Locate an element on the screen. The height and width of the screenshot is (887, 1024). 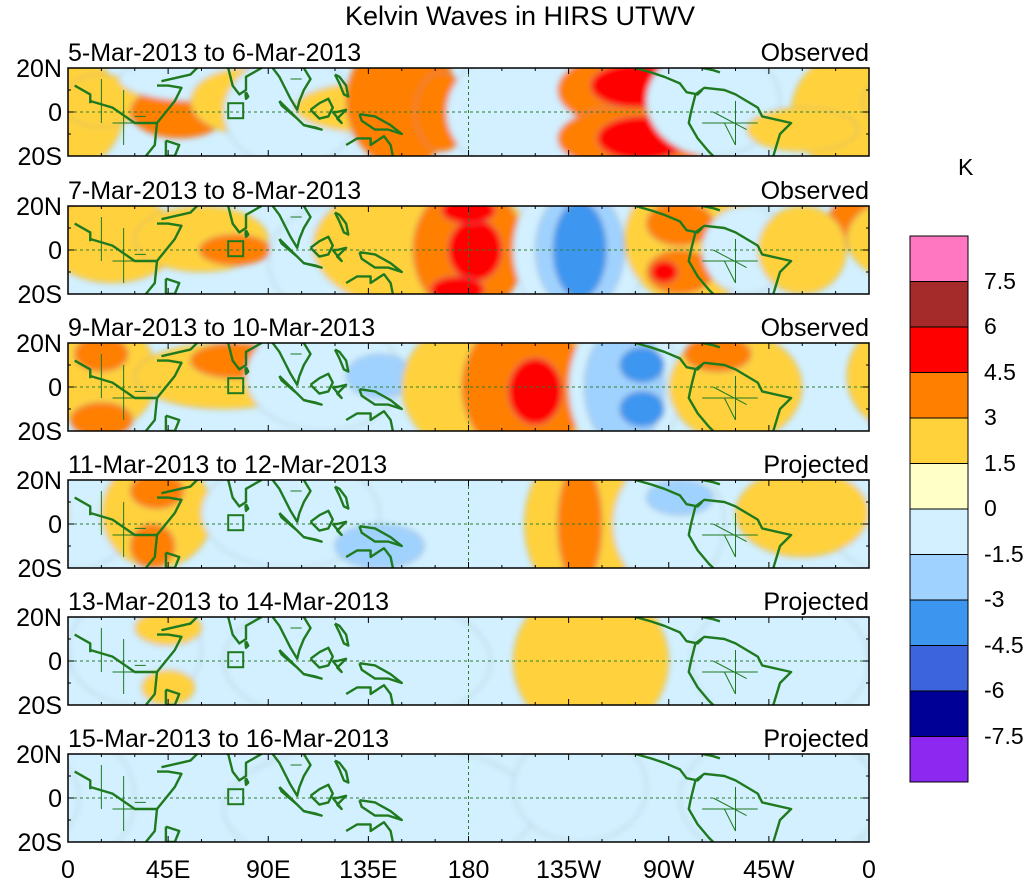
longitude-tick-label: 90E is located at coordinates (268, 870).